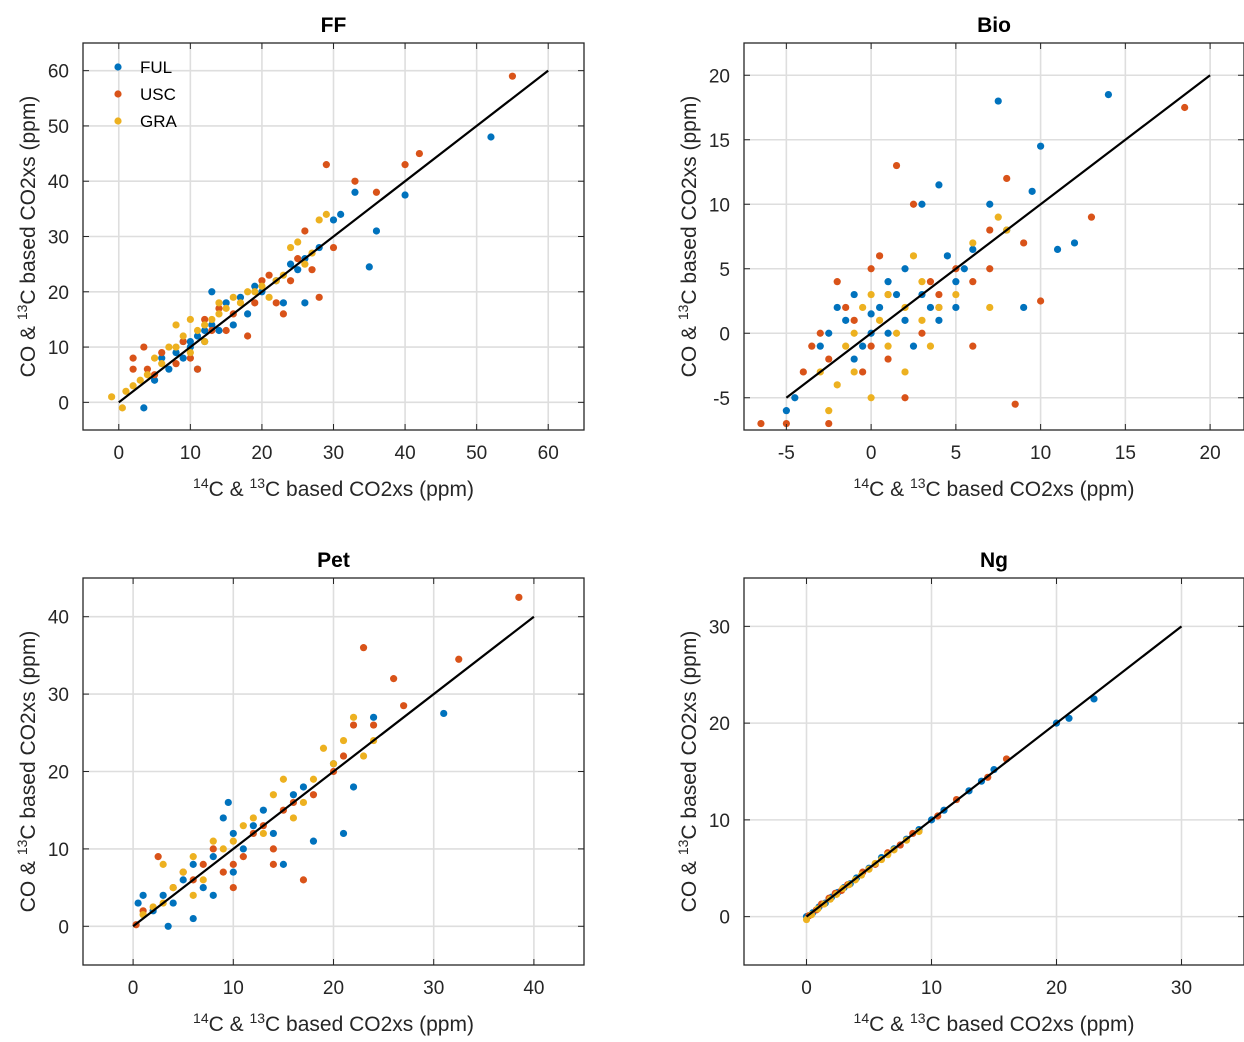 This screenshot has height=1042, width=1244. What do you see at coordinates (334, 25) in the screenshot?
I see `chart-title: FF` at bounding box center [334, 25].